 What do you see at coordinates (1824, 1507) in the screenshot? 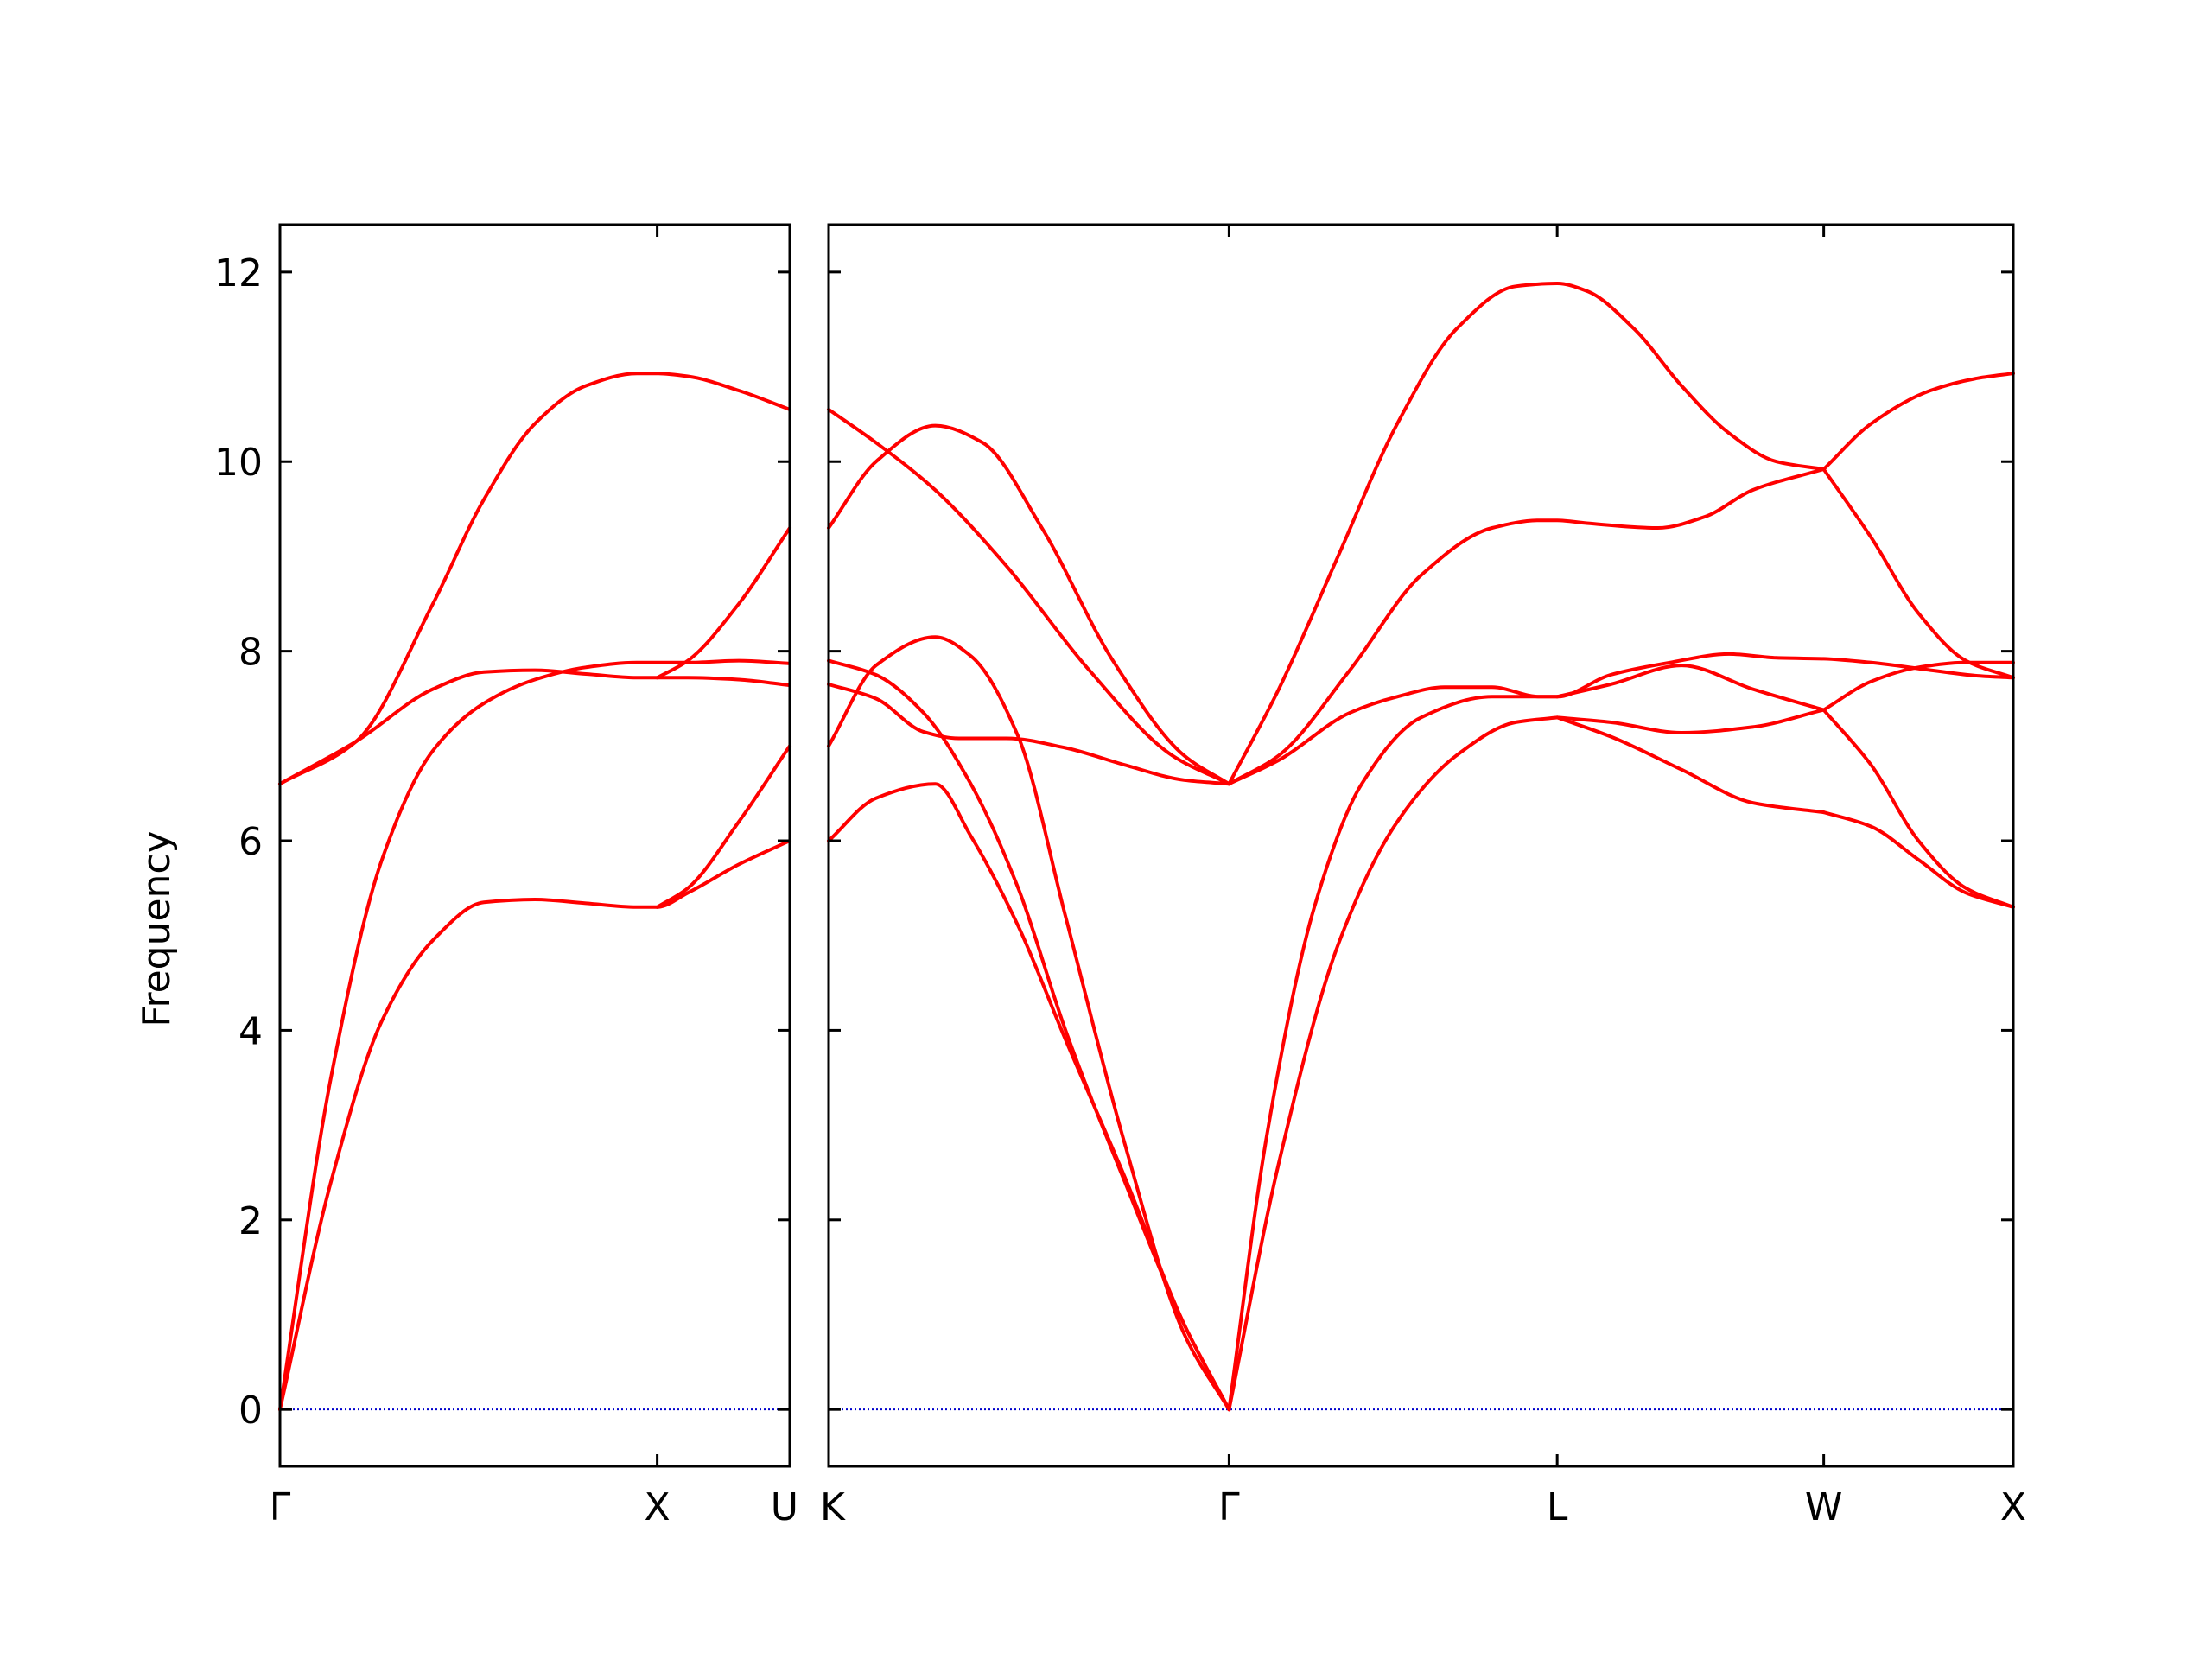
I see `x-tick-label: W` at bounding box center [1824, 1507].